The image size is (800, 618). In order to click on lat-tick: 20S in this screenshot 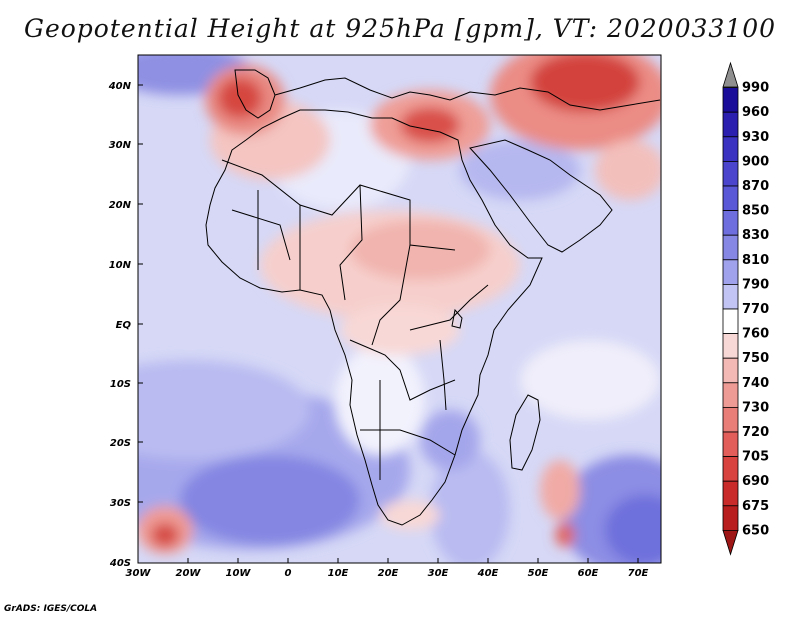, I will do `click(120, 443)`.